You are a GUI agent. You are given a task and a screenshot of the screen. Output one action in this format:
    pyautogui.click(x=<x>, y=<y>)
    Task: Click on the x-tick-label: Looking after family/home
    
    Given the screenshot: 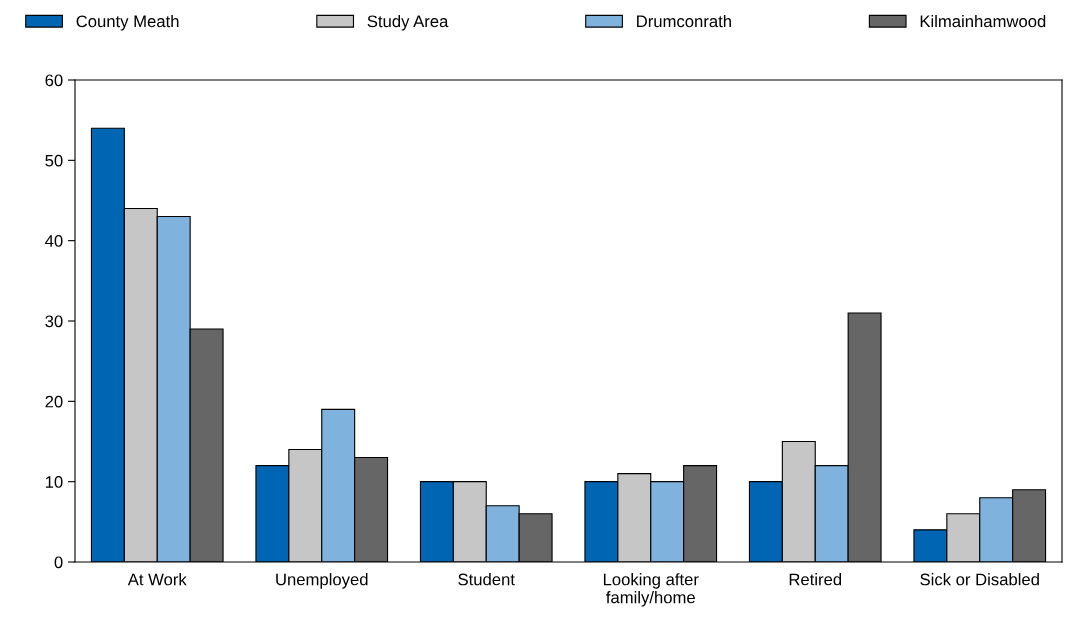 What is the action you would take?
    pyautogui.click(x=651, y=590)
    